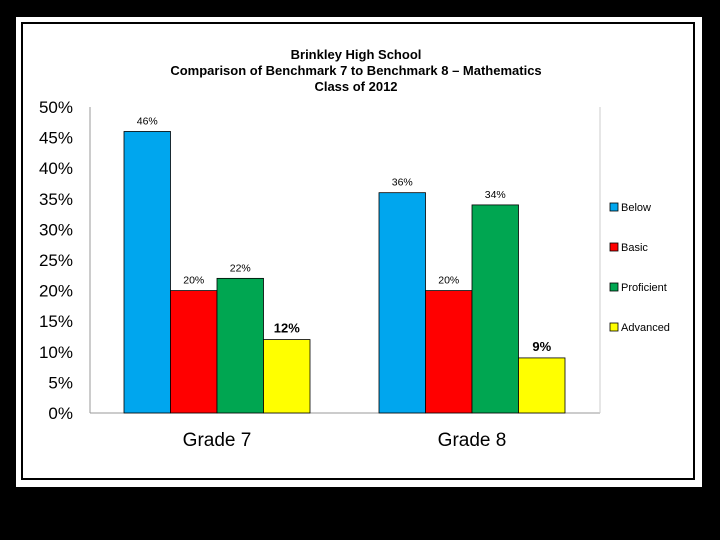 The height and width of the screenshot is (540, 720). I want to click on data-label: 12%, so click(287, 328).